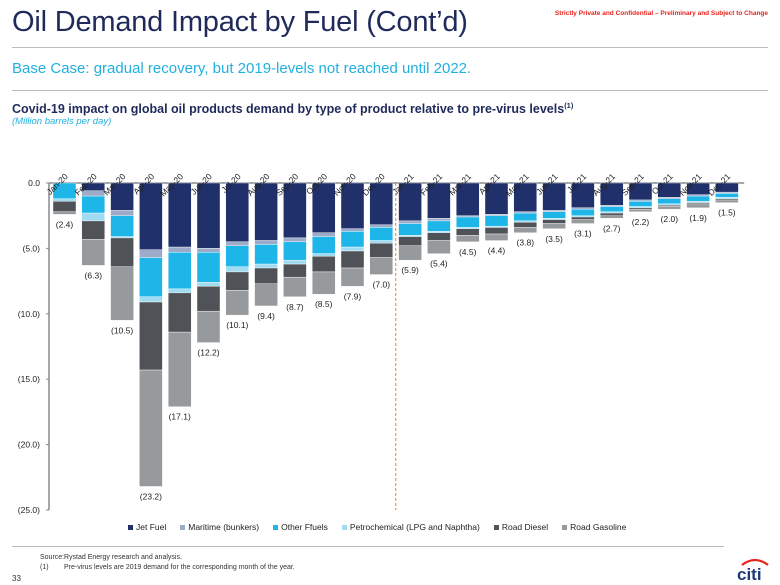 This screenshot has width=780, height=585. I want to click on total-label: (2.7), so click(612, 228).